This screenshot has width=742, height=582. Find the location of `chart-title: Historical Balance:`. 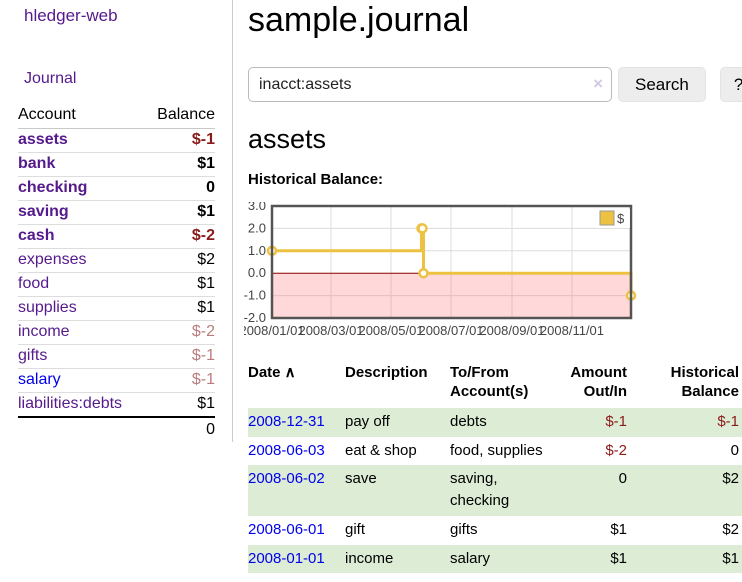

chart-title: Historical Balance: is located at coordinates (316, 180).